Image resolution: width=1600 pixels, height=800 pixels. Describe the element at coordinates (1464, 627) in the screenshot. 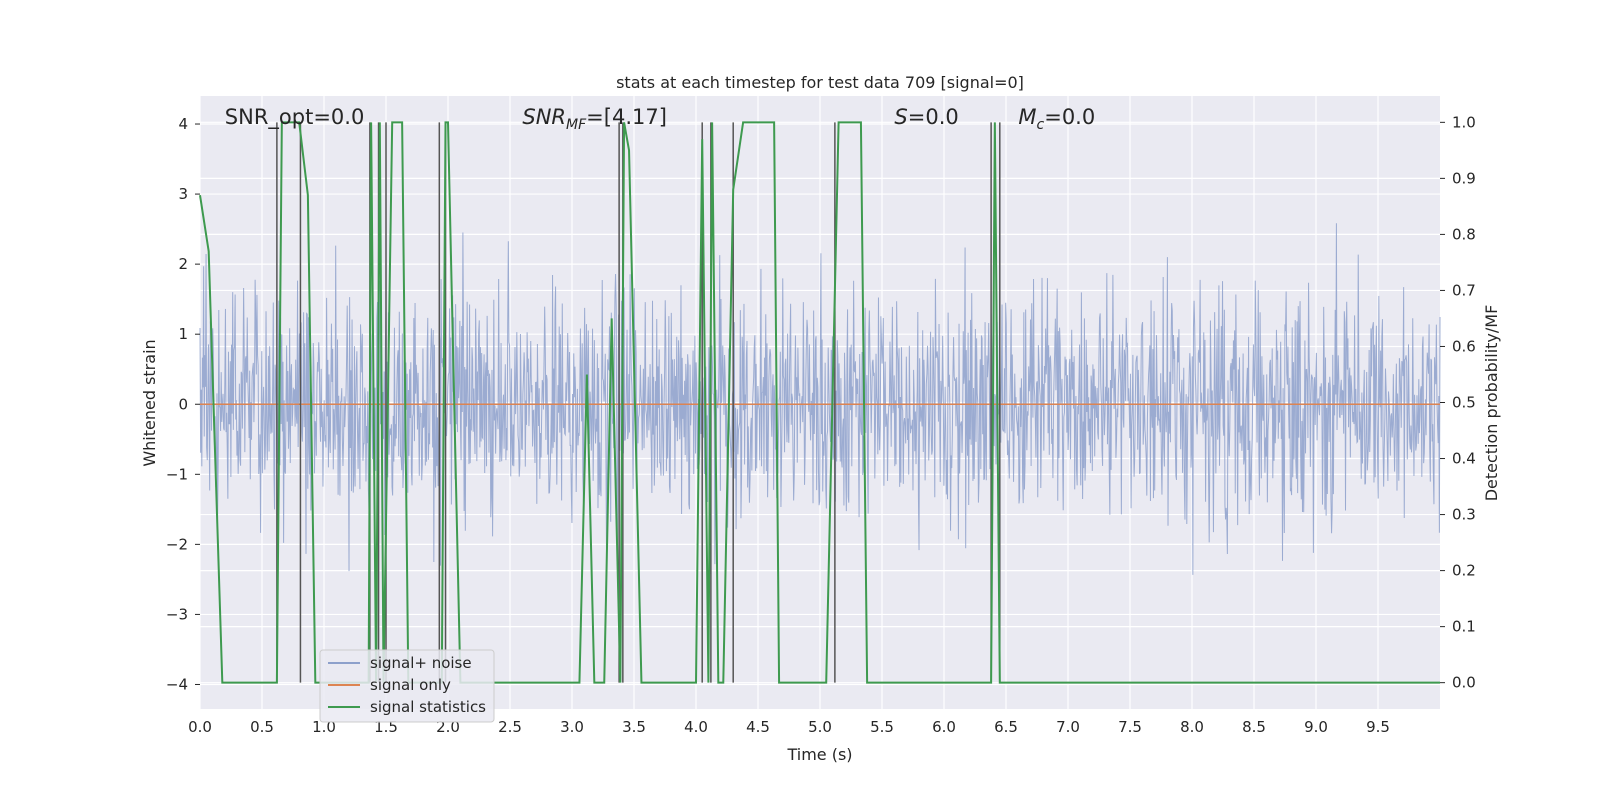

I see `y-right-tick-label: 0.1` at that location.